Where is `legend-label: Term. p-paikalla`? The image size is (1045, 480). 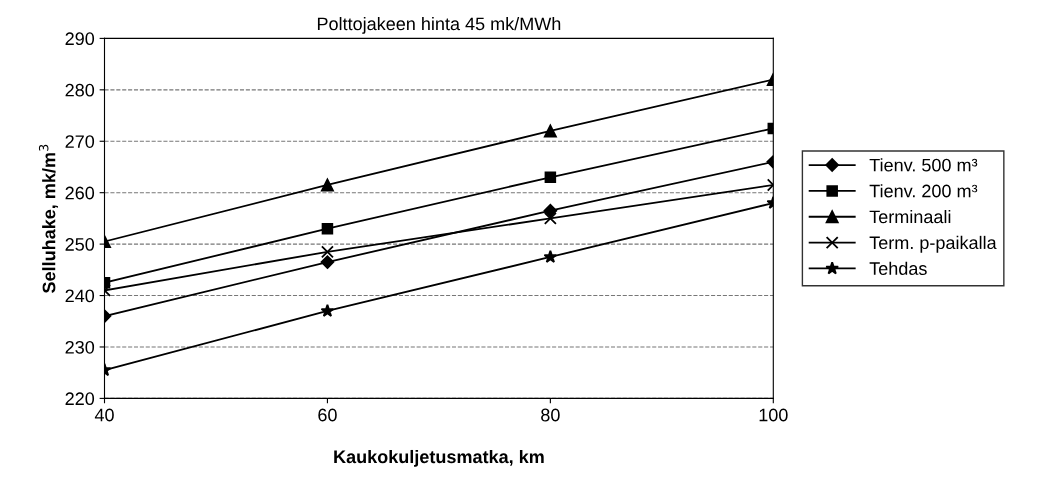
legend-label: Term. p-paikalla is located at coordinates (933, 244).